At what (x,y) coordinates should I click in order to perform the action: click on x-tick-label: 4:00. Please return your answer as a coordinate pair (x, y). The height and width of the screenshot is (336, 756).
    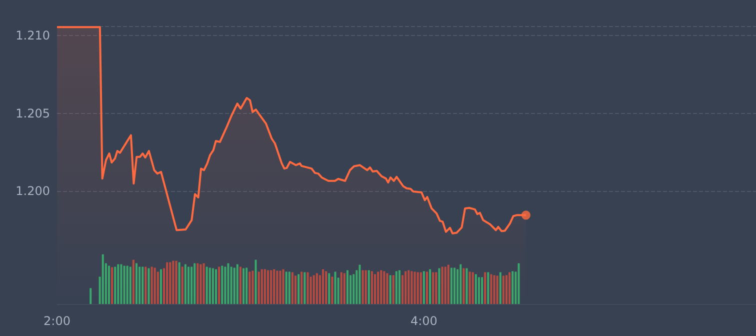
    Looking at the image, I should click on (424, 321).